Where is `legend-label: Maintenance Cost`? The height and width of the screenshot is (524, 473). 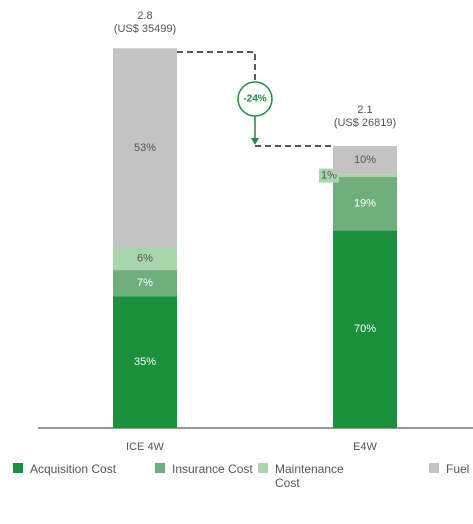
legend-label: Maintenance Cost is located at coordinates (309, 476).